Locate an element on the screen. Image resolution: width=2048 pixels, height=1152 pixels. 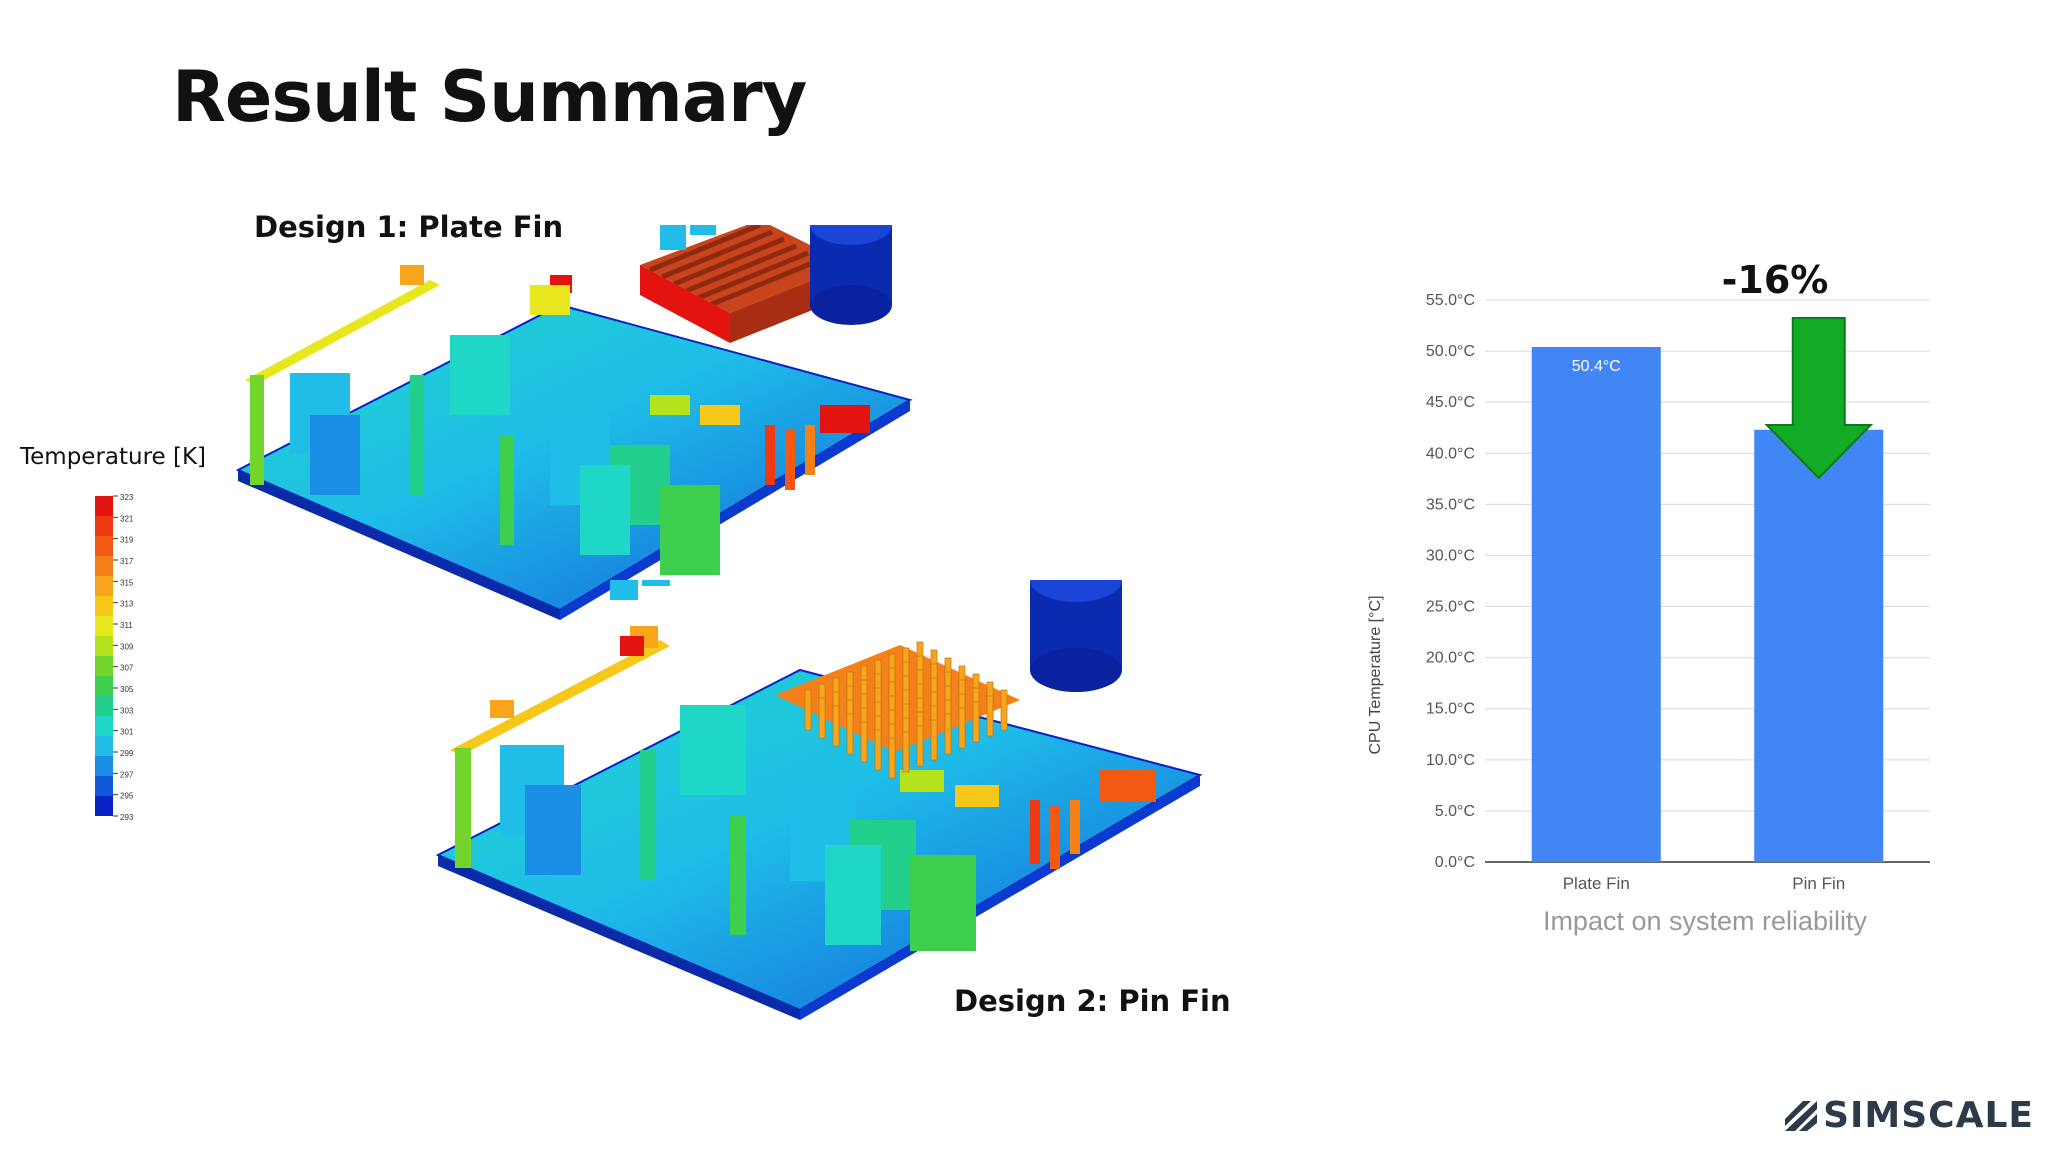
x-axis-label: Impact on system reliability is located at coordinates (1705, 921).